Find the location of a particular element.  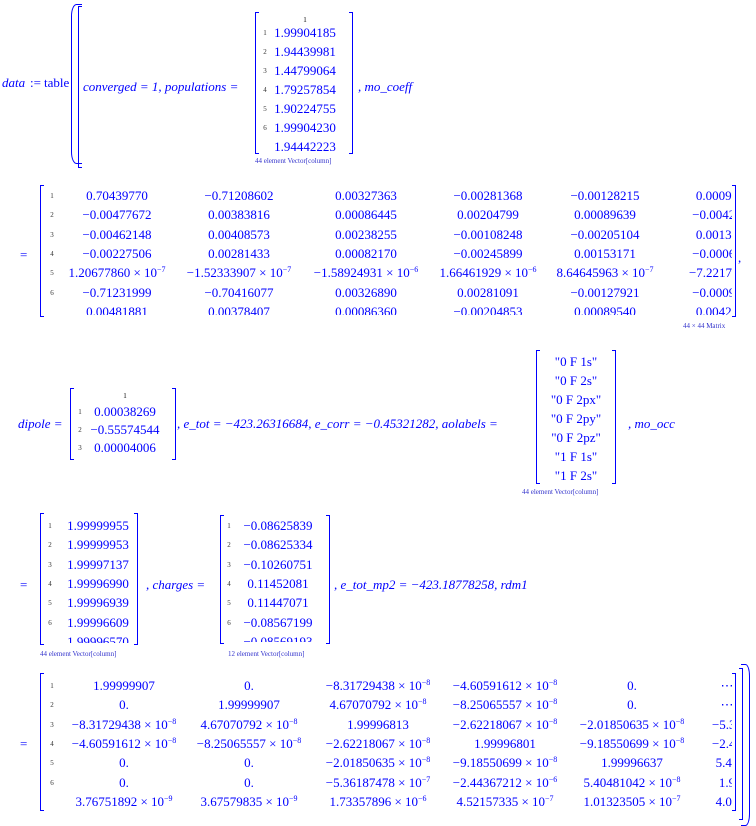

matrix-cell: 5.40481042 × 10⁻⁸ is located at coordinates (632, 782).